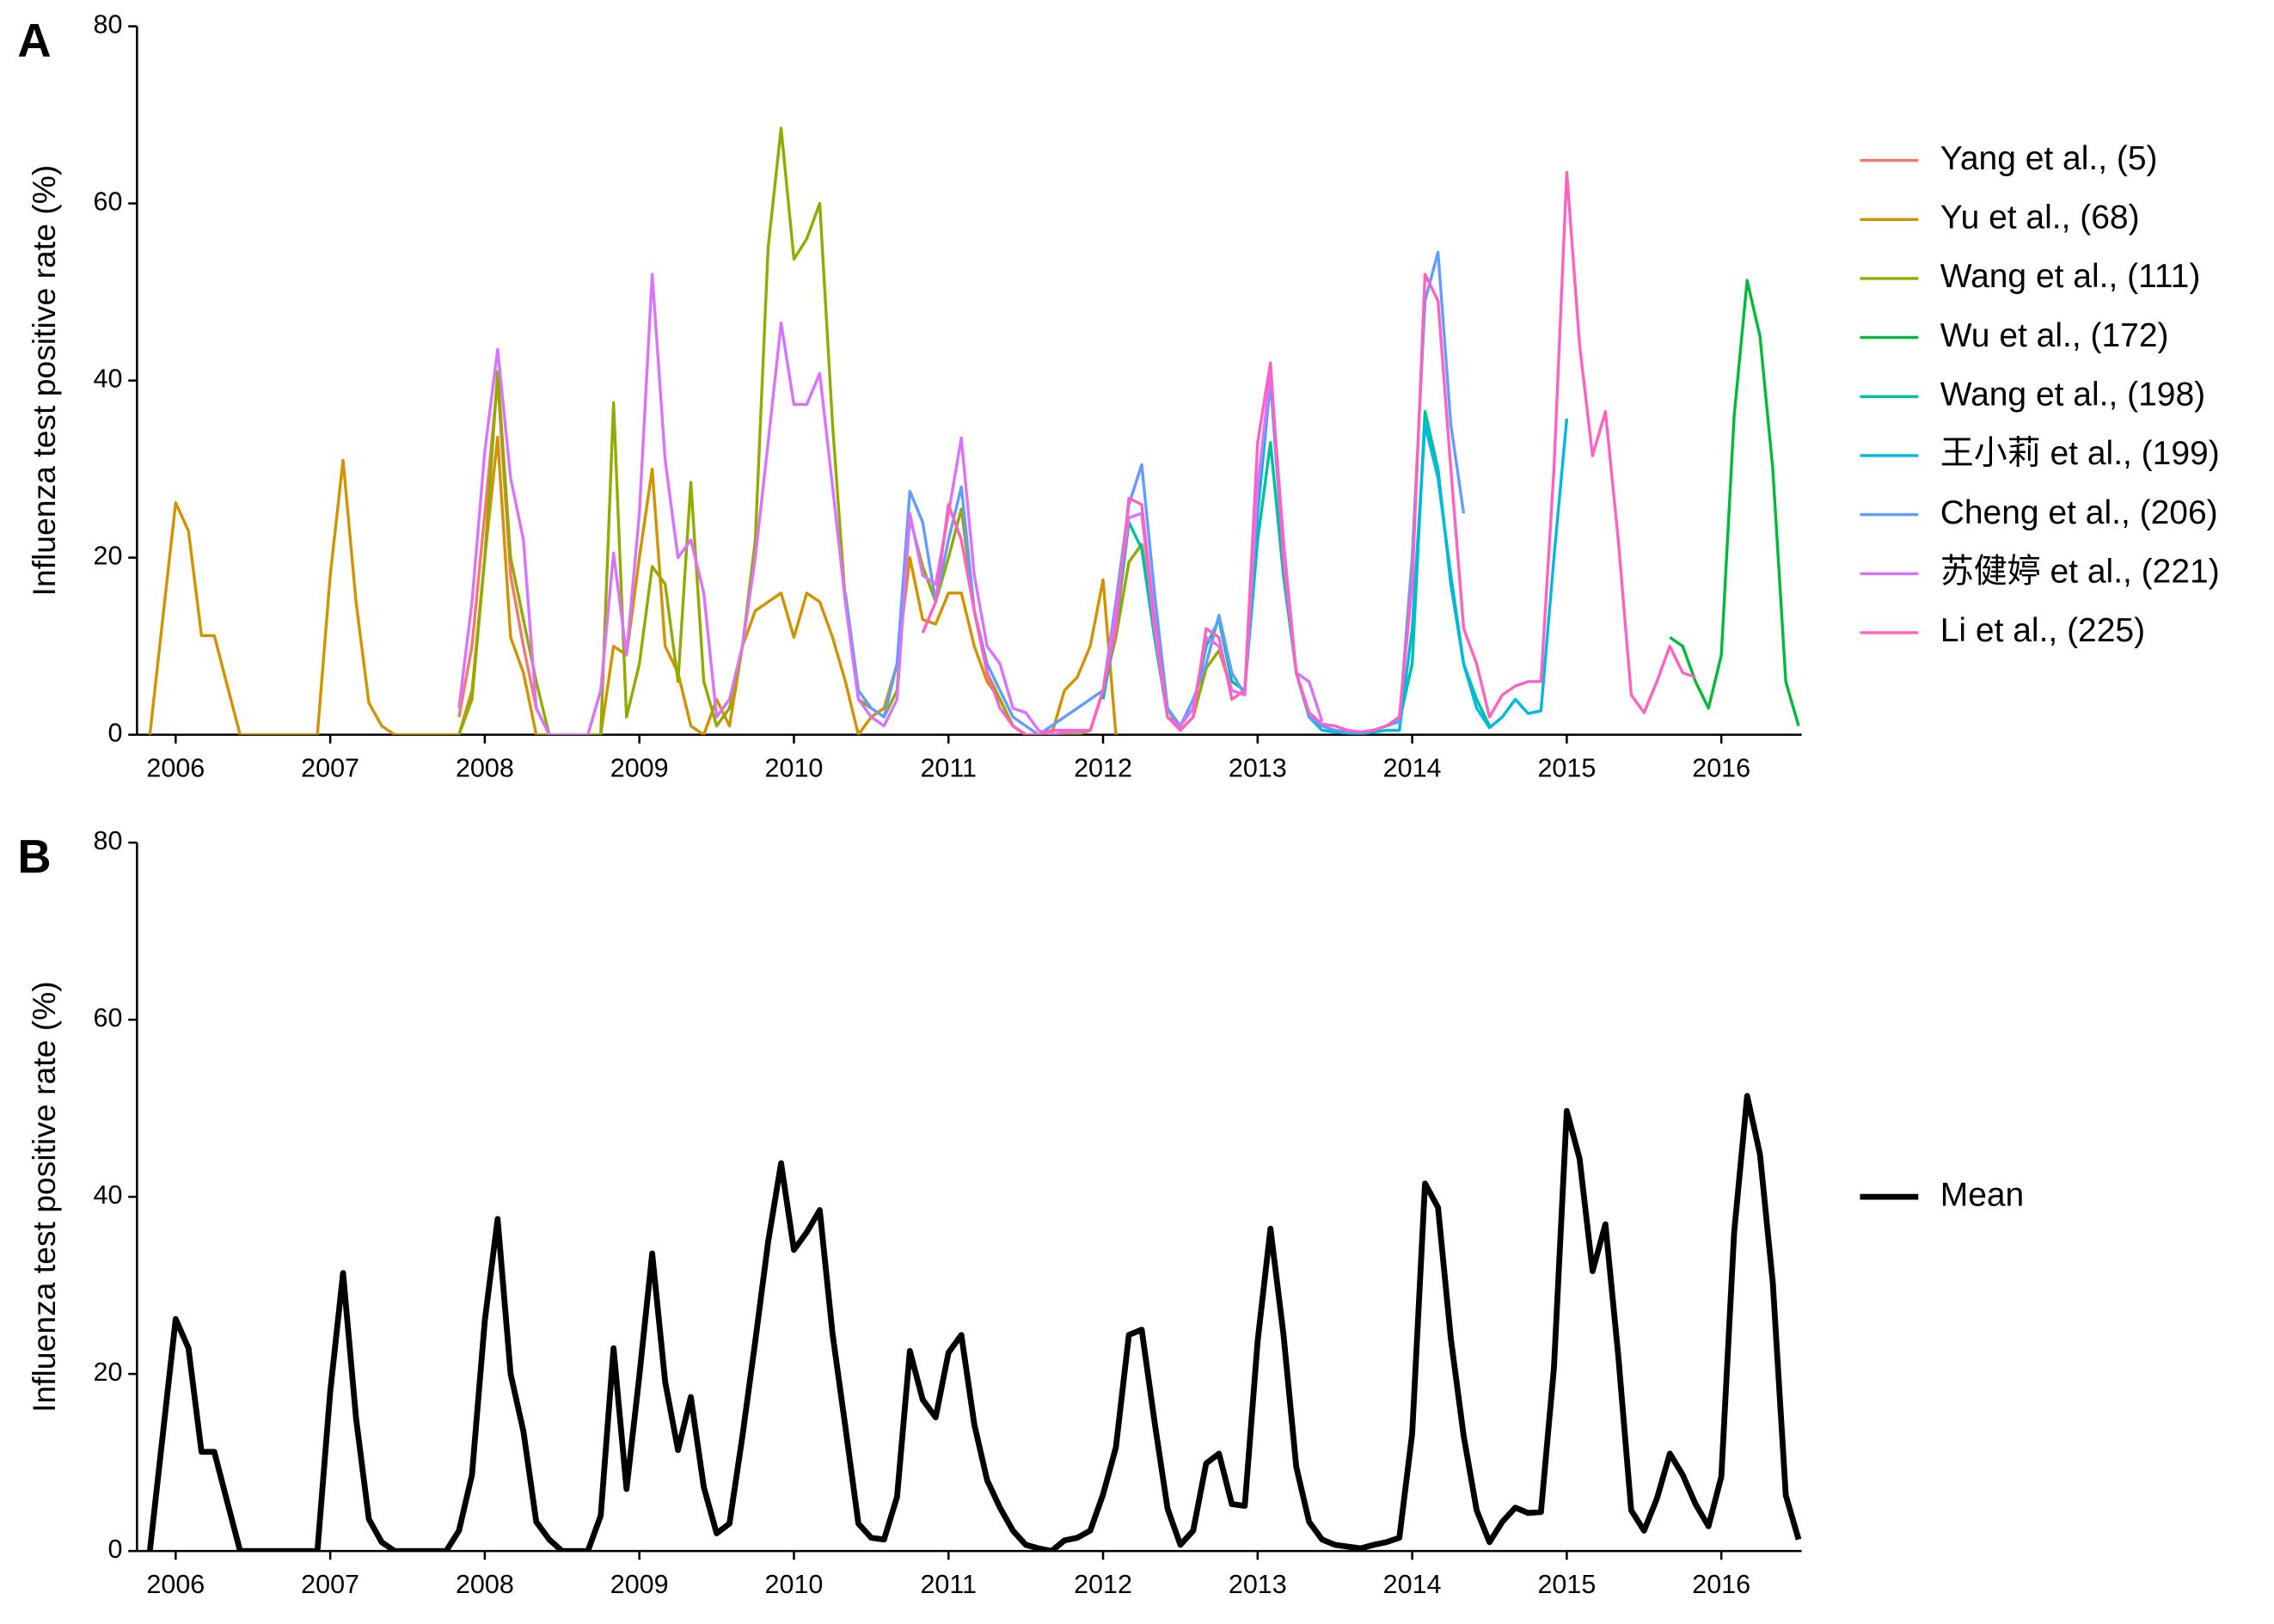 The image size is (2274, 1624). I want to click on legend-label: Li et al., (225), so click(2042, 630).